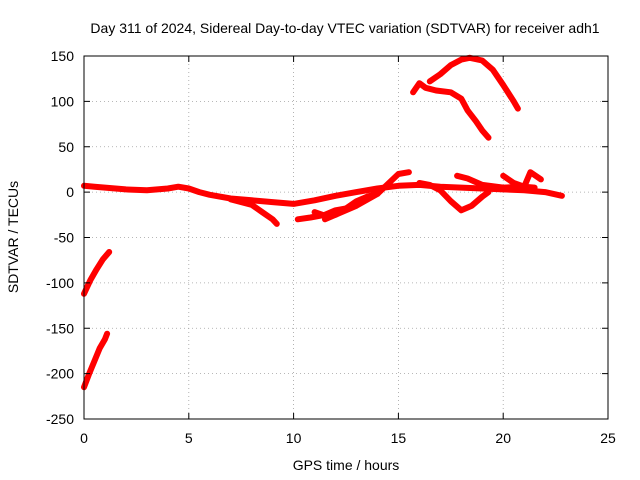 The width and height of the screenshot is (640, 480). I want to click on x-axis-label: GPS time / hours, so click(346, 465).